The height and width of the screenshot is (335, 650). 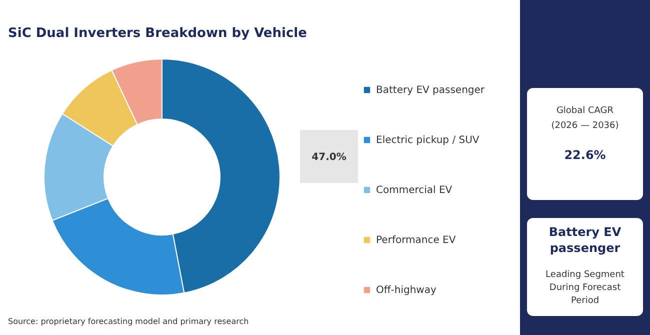 I want to click on text: Battery EV passenger, so click(x=585, y=240).